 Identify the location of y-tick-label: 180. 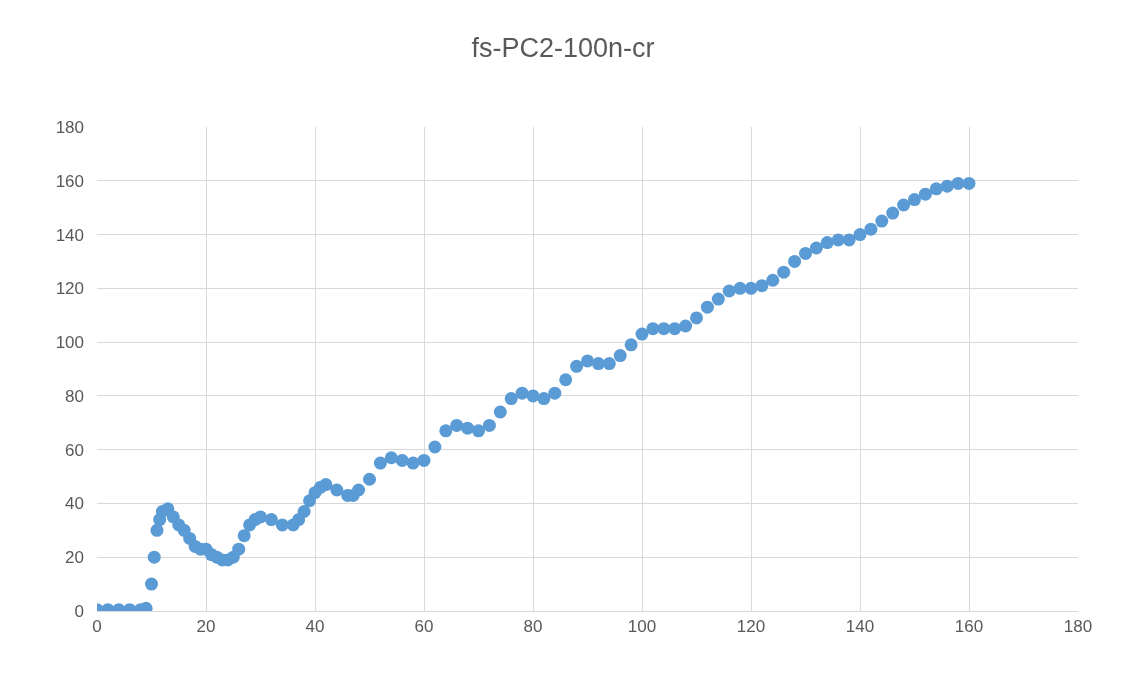
(69, 127).